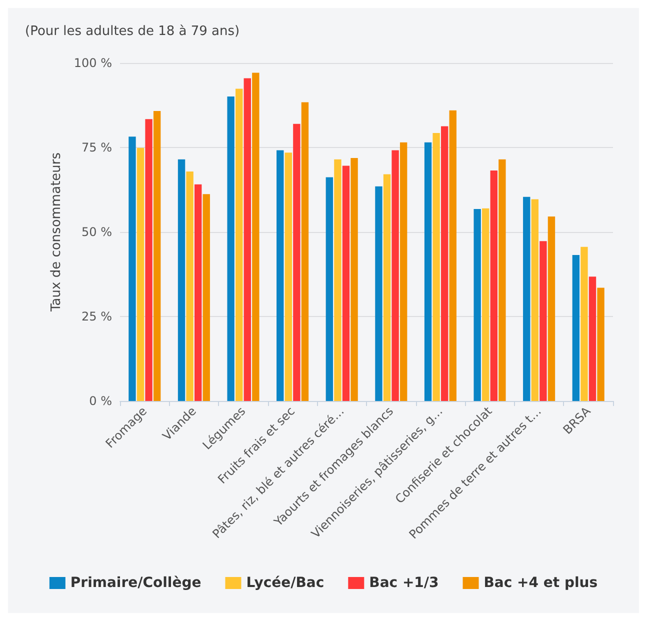 Image resolution: width=647 pixels, height=621 pixels. Describe the element at coordinates (541, 583) in the screenshot. I see `legend-label: Bac +4 et plus` at that location.